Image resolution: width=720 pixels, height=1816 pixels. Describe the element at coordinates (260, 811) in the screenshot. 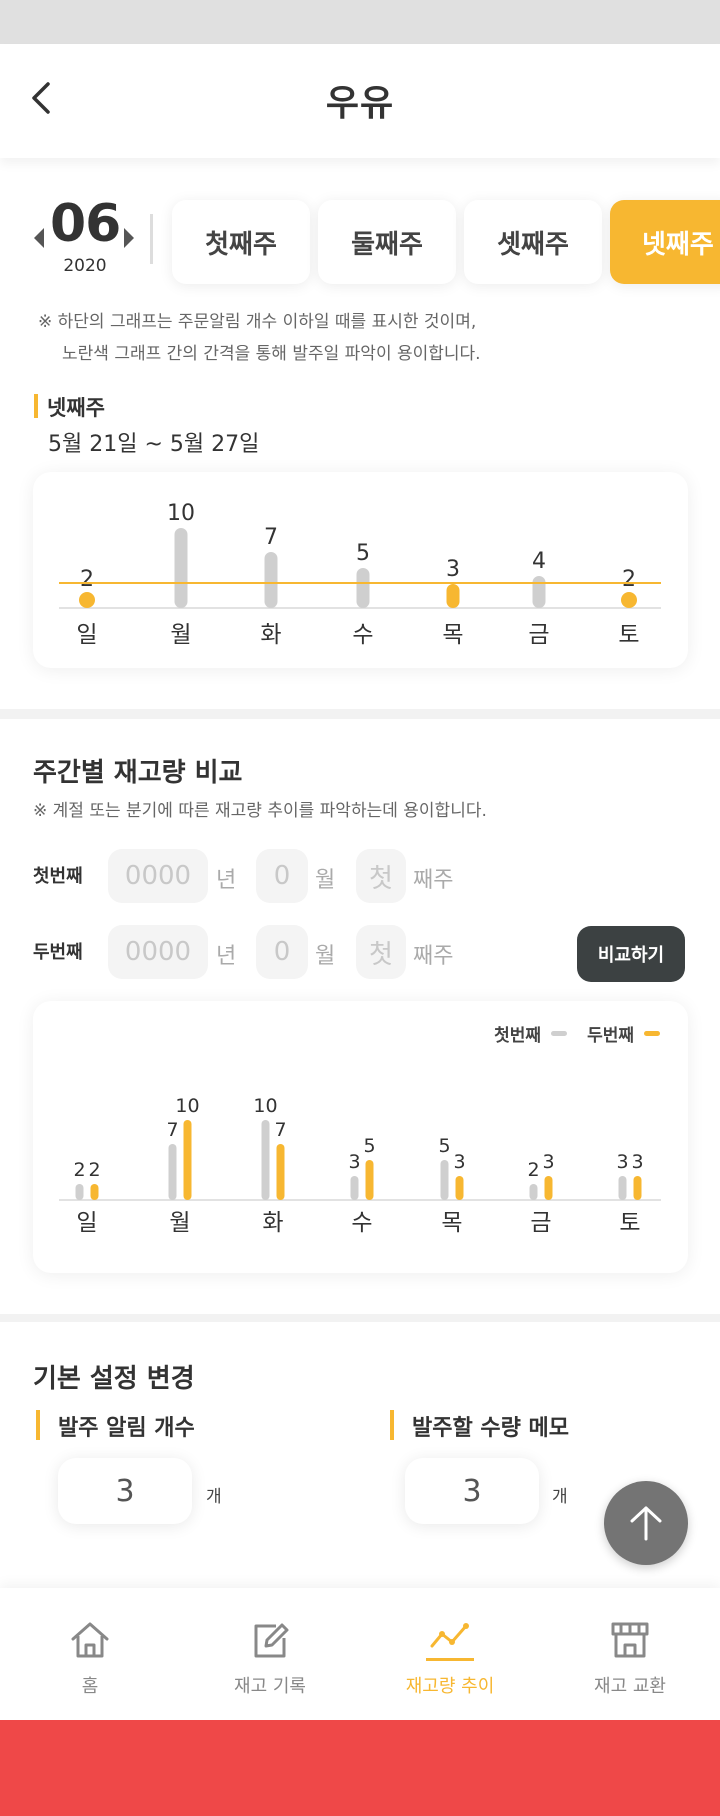

I see `comparison-notice: ※ 계절 또는 분기에 따른 재고량 추이를 파악하는데 용이합니다.` at that location.